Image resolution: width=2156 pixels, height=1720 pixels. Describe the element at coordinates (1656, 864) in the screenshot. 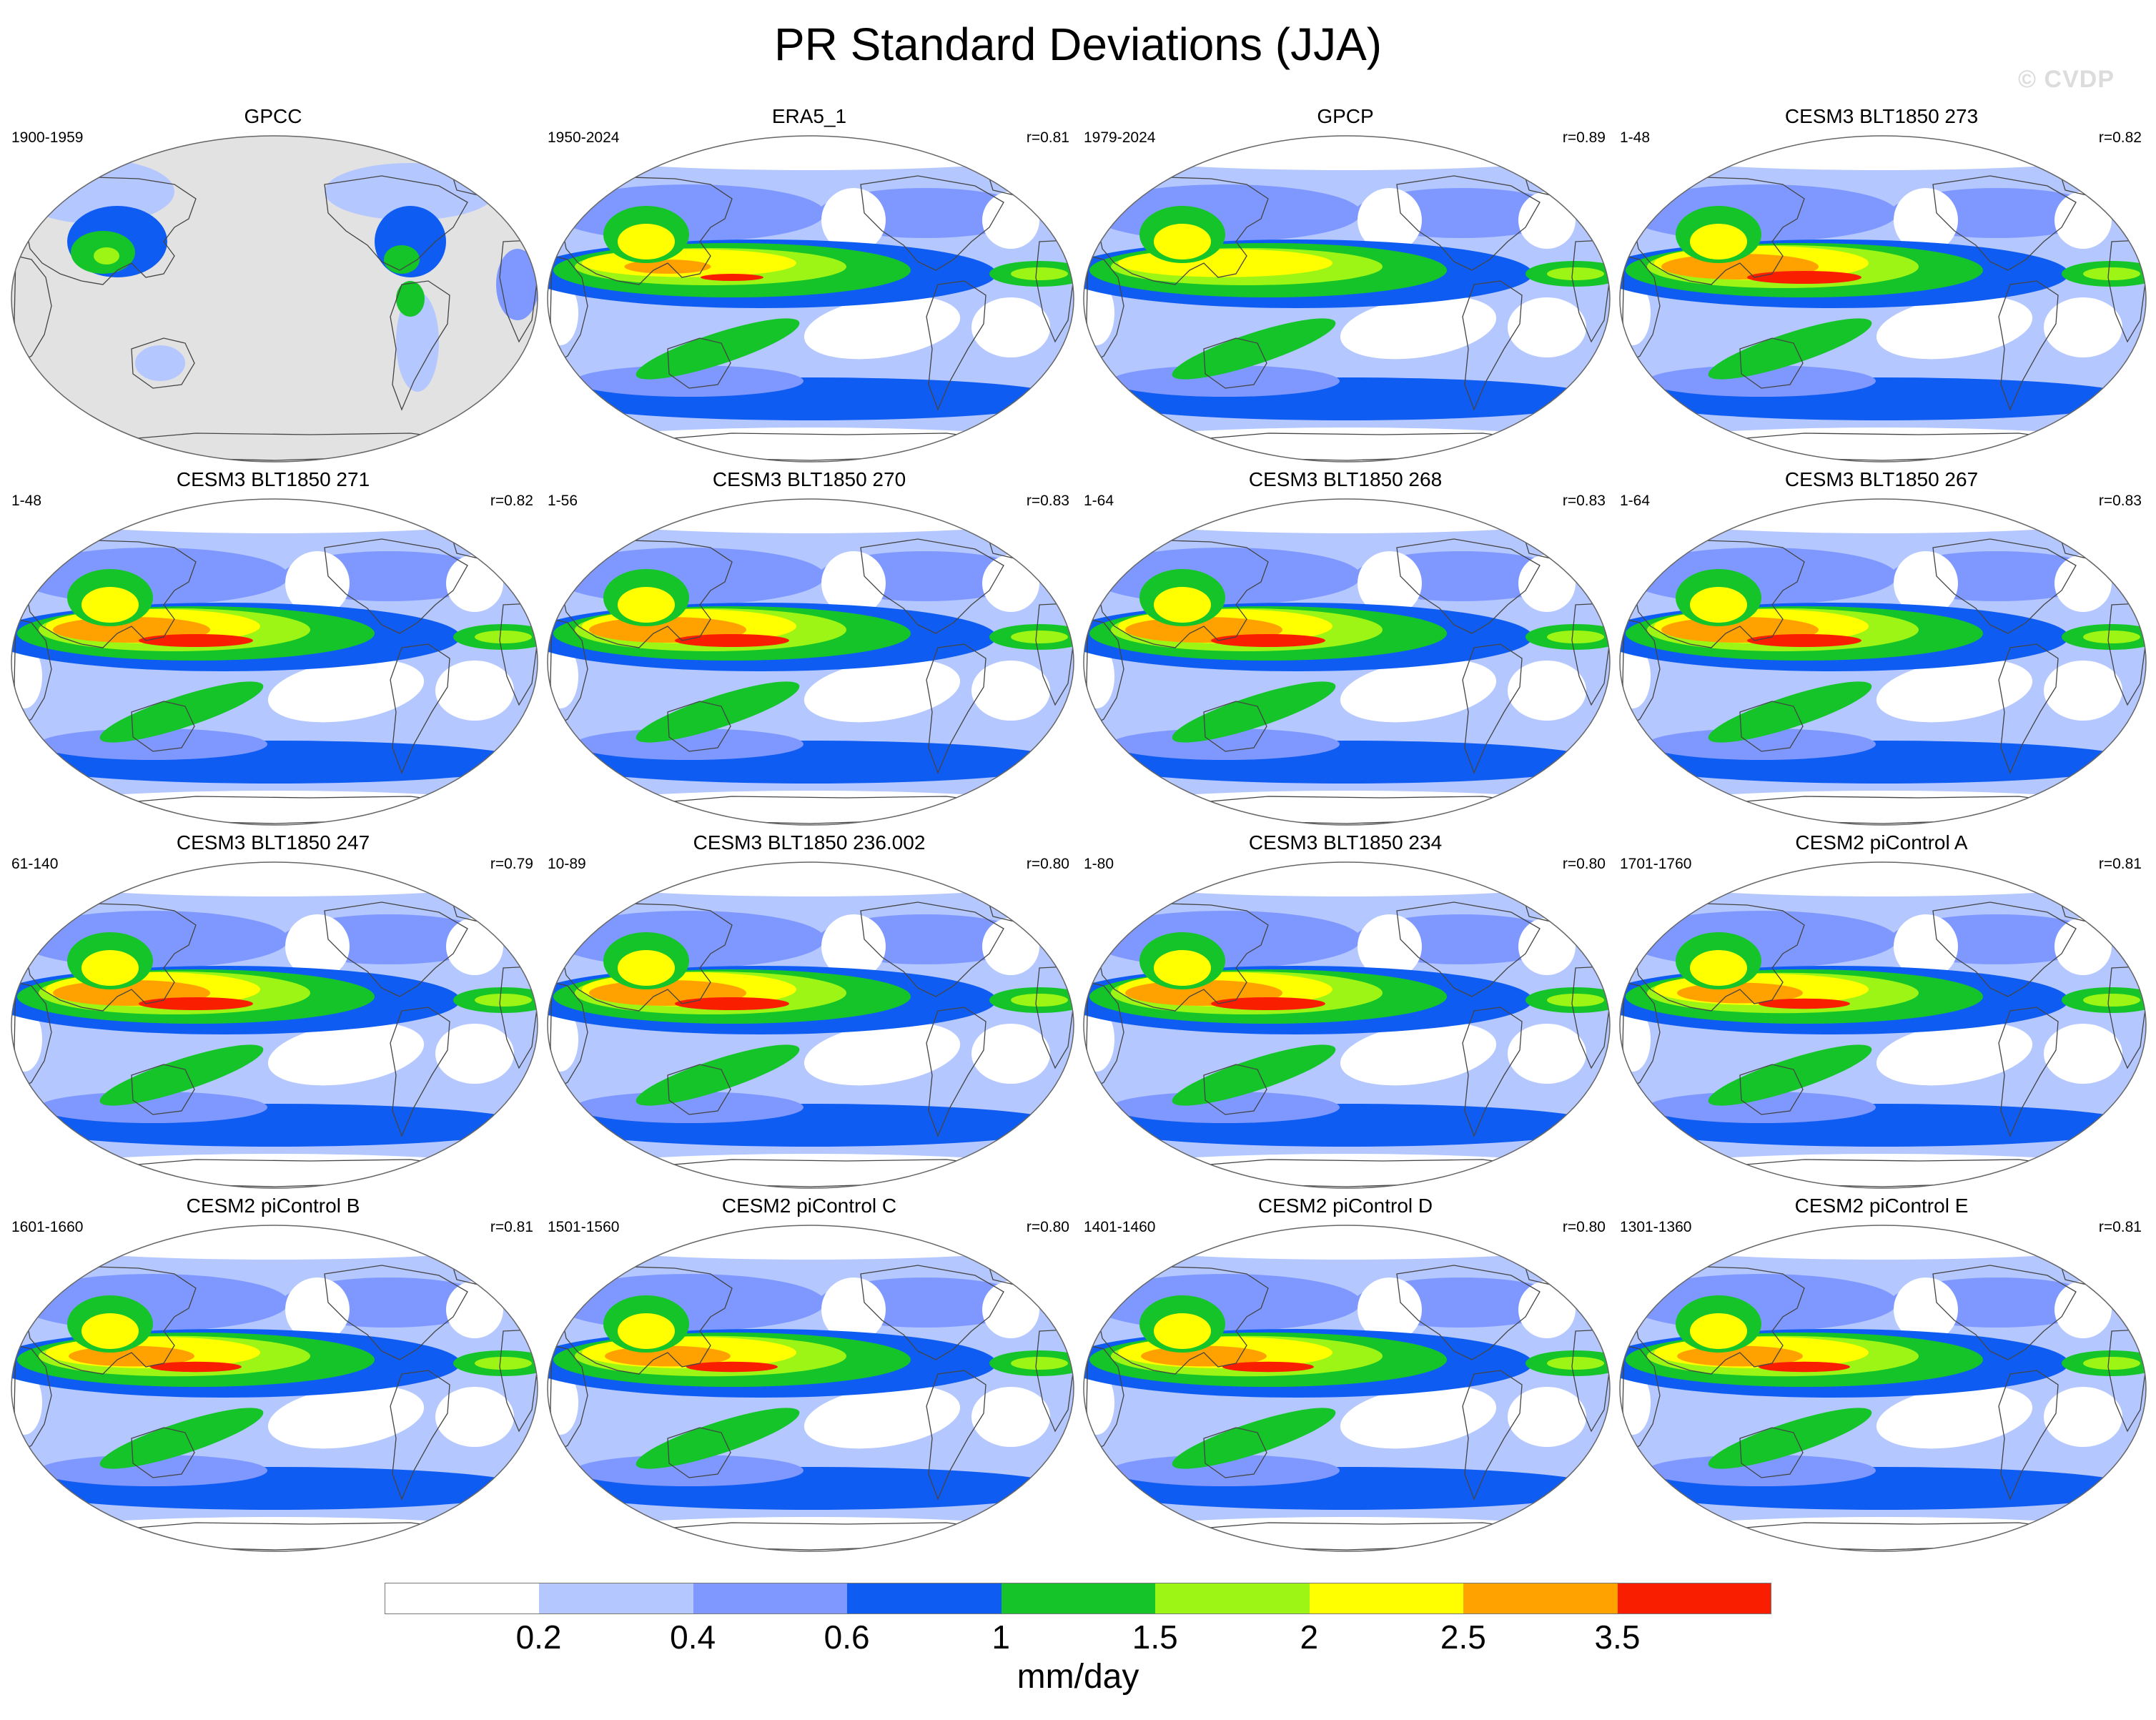

I see `panel-years: 1701-1760` at that location.